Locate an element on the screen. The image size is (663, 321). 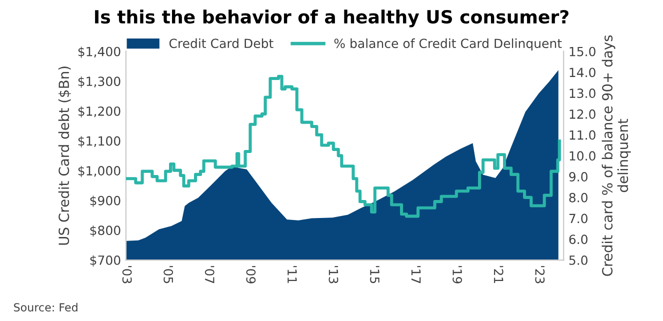
y2-tick-label: 15.0 is located at coordinates (583, 51).